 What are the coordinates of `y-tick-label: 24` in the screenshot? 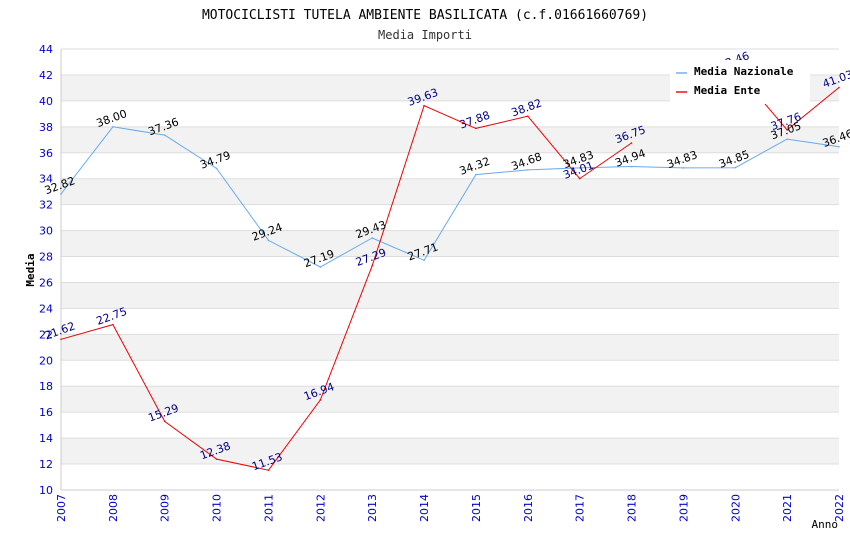 It's located at (46, 308).